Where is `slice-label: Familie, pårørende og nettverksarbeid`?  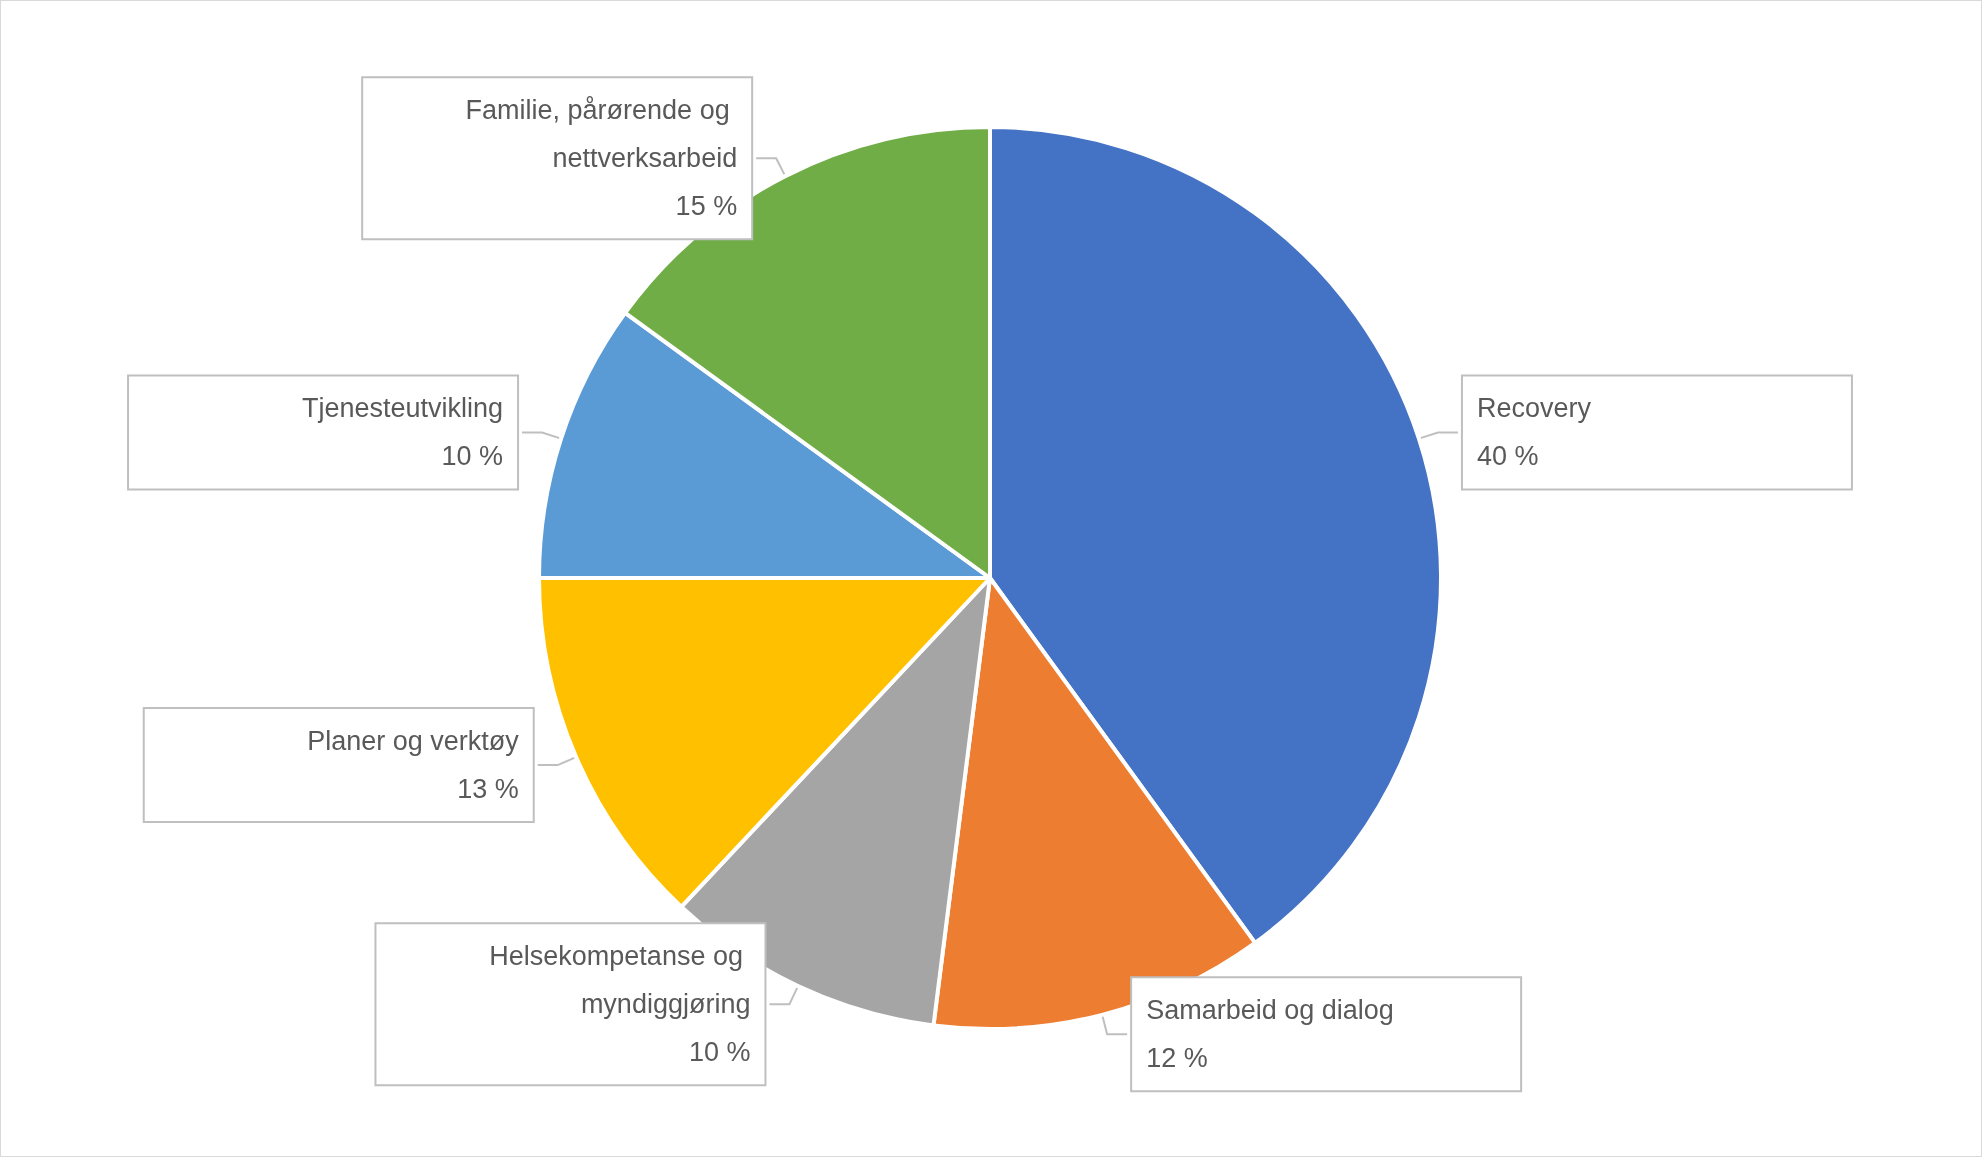
slice-label: Familie, pårørende og nettverksarbeid is located at coordinates (601, 134).